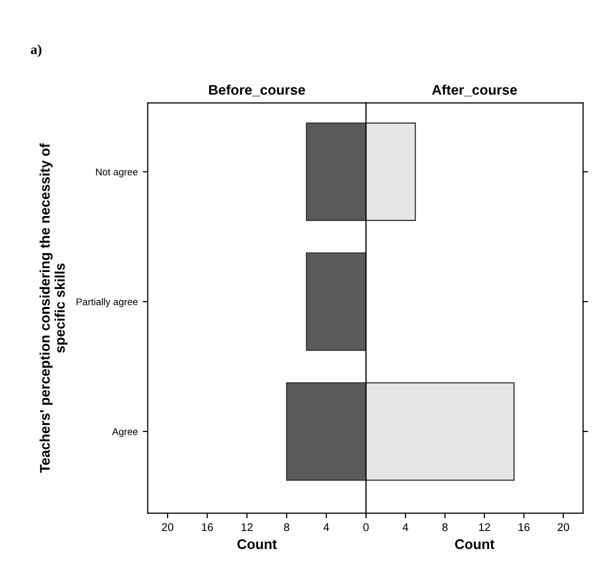 The width and height of the screenshot is (608, 569). Describe the element at coordinates (125, 432) in the screenshot. I see `y-tick-label: Agree` at that location.